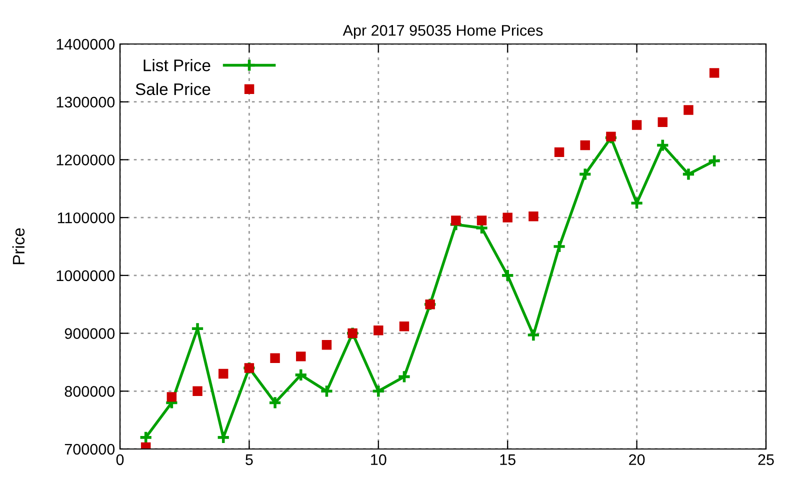  What do you see at coordinates (120, 460) in the screenshot?
I see `x-tick-label: 0` at bounding box center [120, 460].